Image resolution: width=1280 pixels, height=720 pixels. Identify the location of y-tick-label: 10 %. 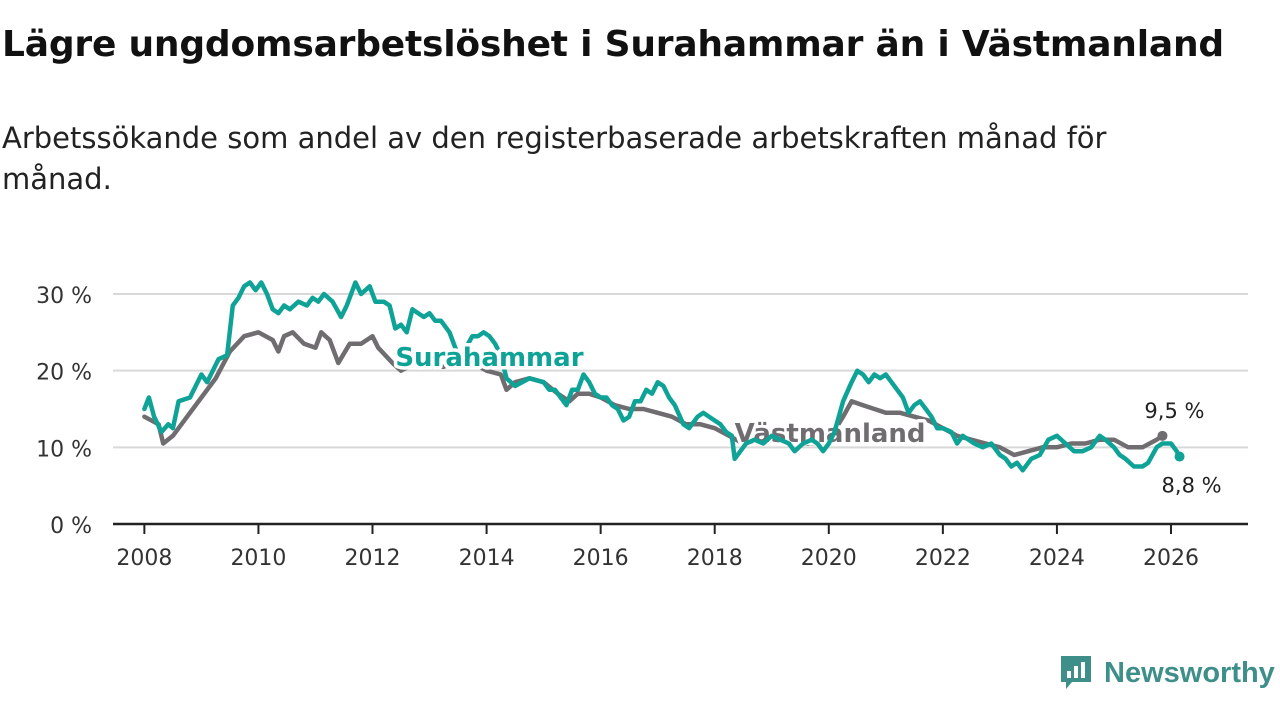
(64, 449).